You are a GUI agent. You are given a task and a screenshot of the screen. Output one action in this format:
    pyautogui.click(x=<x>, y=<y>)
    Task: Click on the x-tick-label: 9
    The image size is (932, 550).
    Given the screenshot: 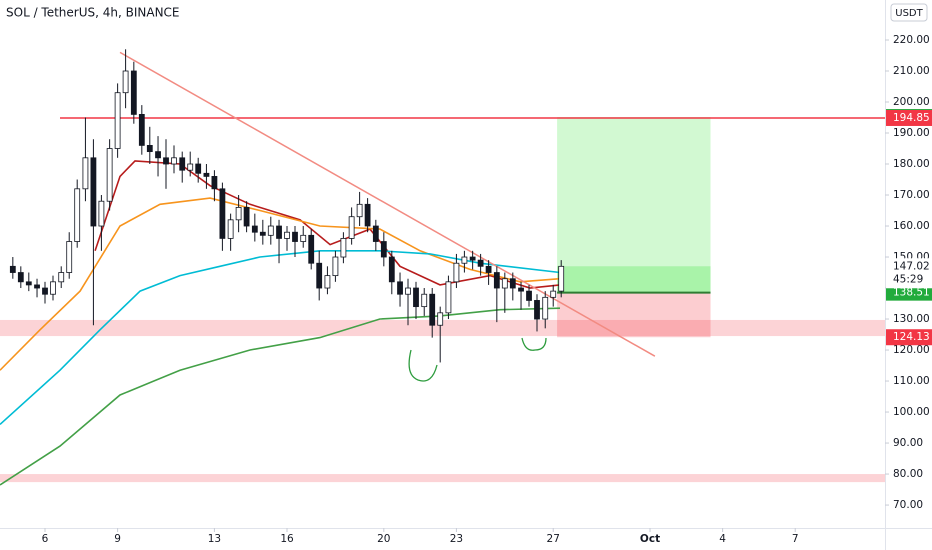 What is the action you would take?
    pyautogui.click(x=117, y=539)
    